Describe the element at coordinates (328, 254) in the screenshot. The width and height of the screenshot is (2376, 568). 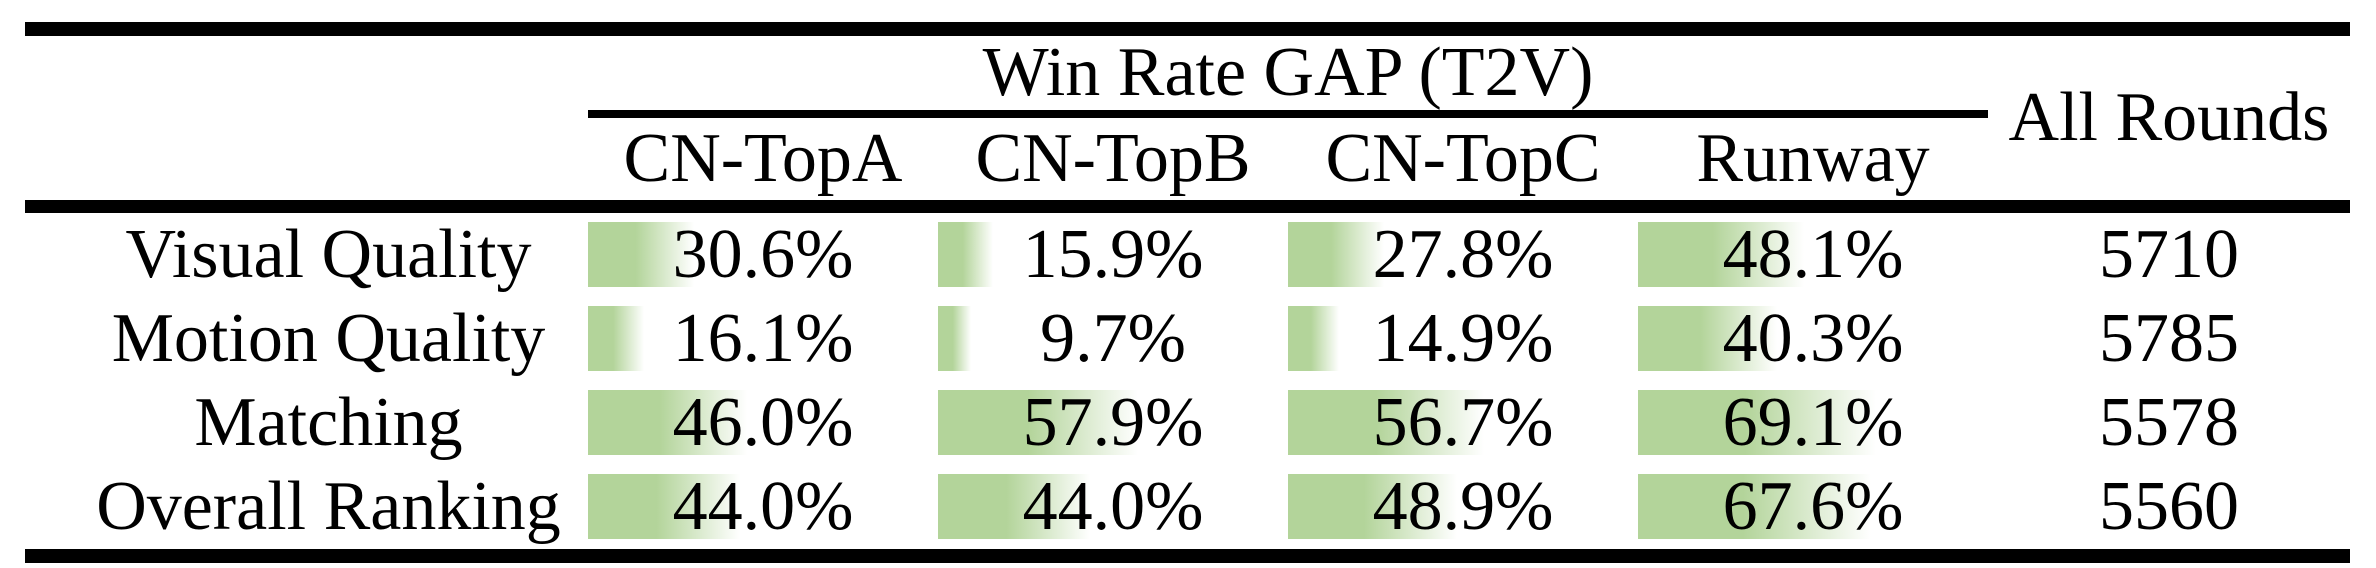
I see `row-label-visual-quality: Visual Quality` at that location.